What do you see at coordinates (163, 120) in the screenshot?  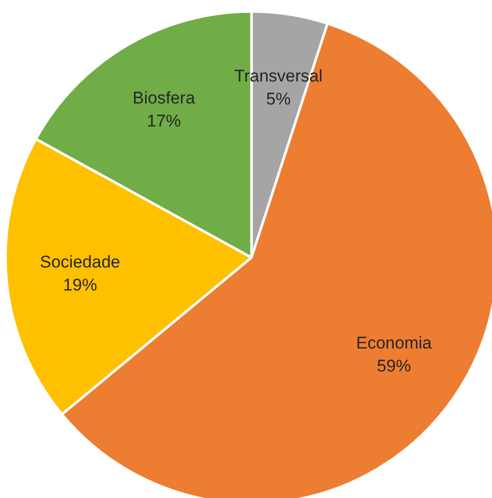 I see `data-label: 17%` at bounding box center [163, 120].